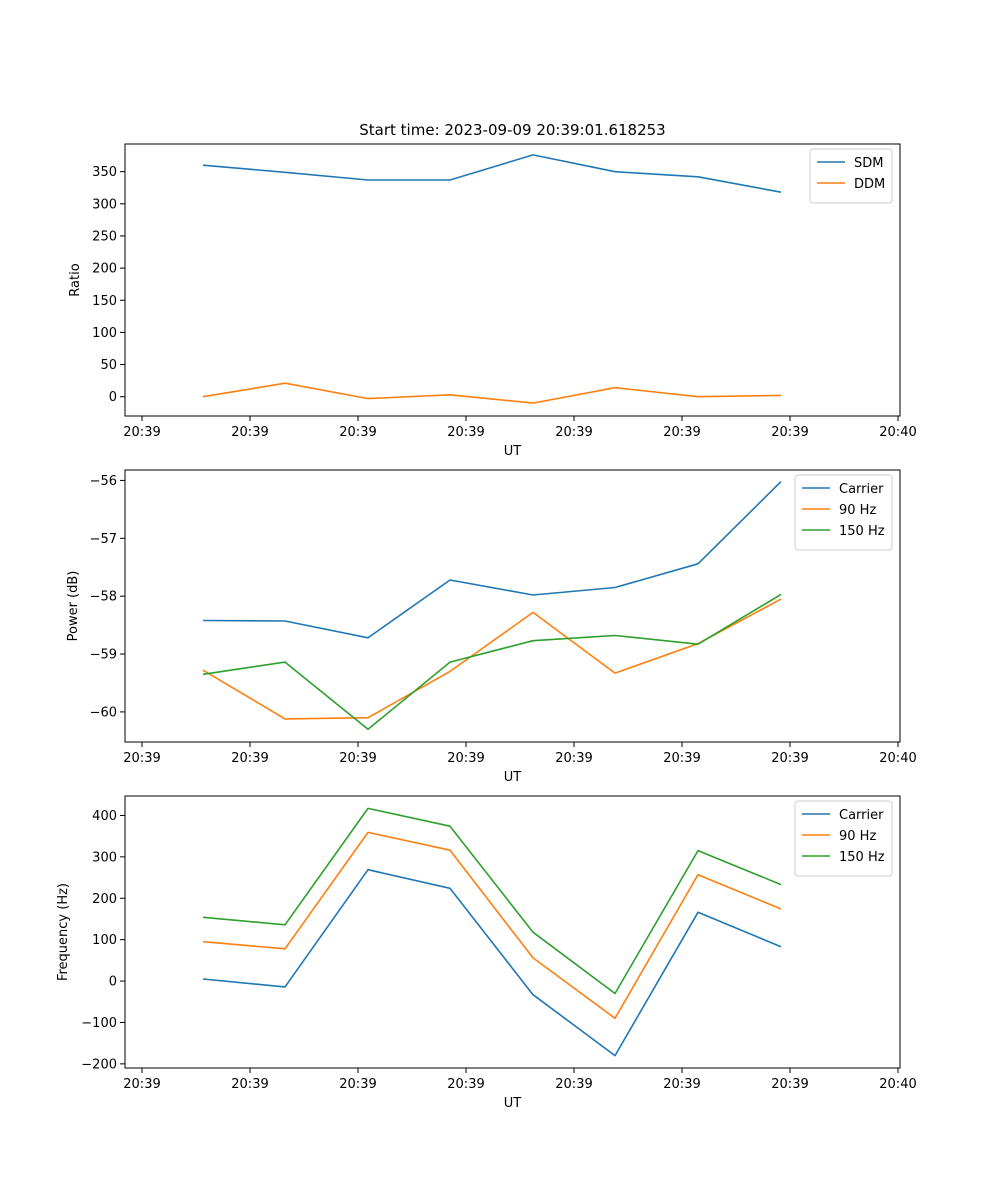 The height and width of the screenshot is (1200, 1000). What do you see at coordinates (63, 932) in the screenshot?
I see `frequency-y-axis-label: Frequency (Hz)` at bounding box center [63, 932].